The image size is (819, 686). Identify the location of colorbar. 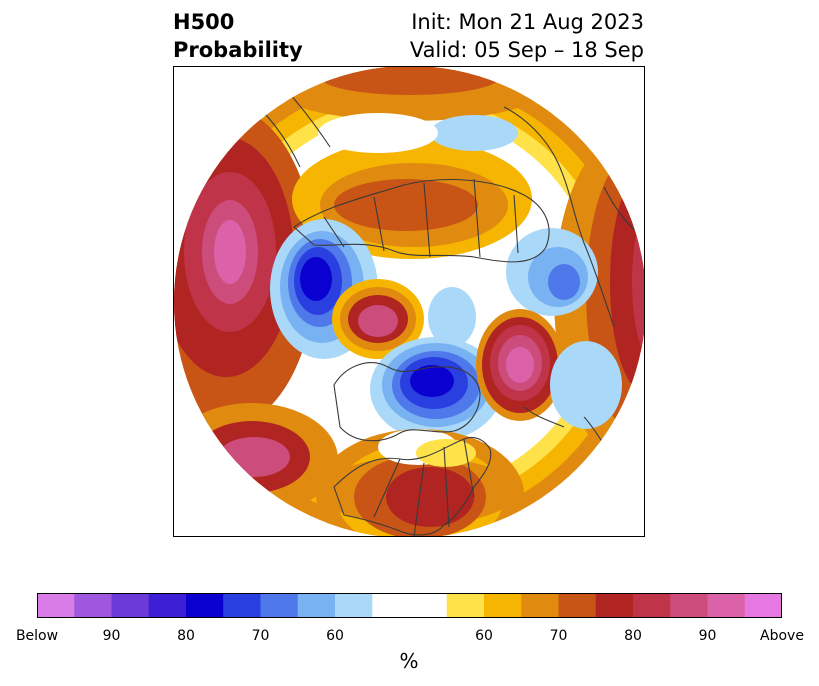
(409, 605).